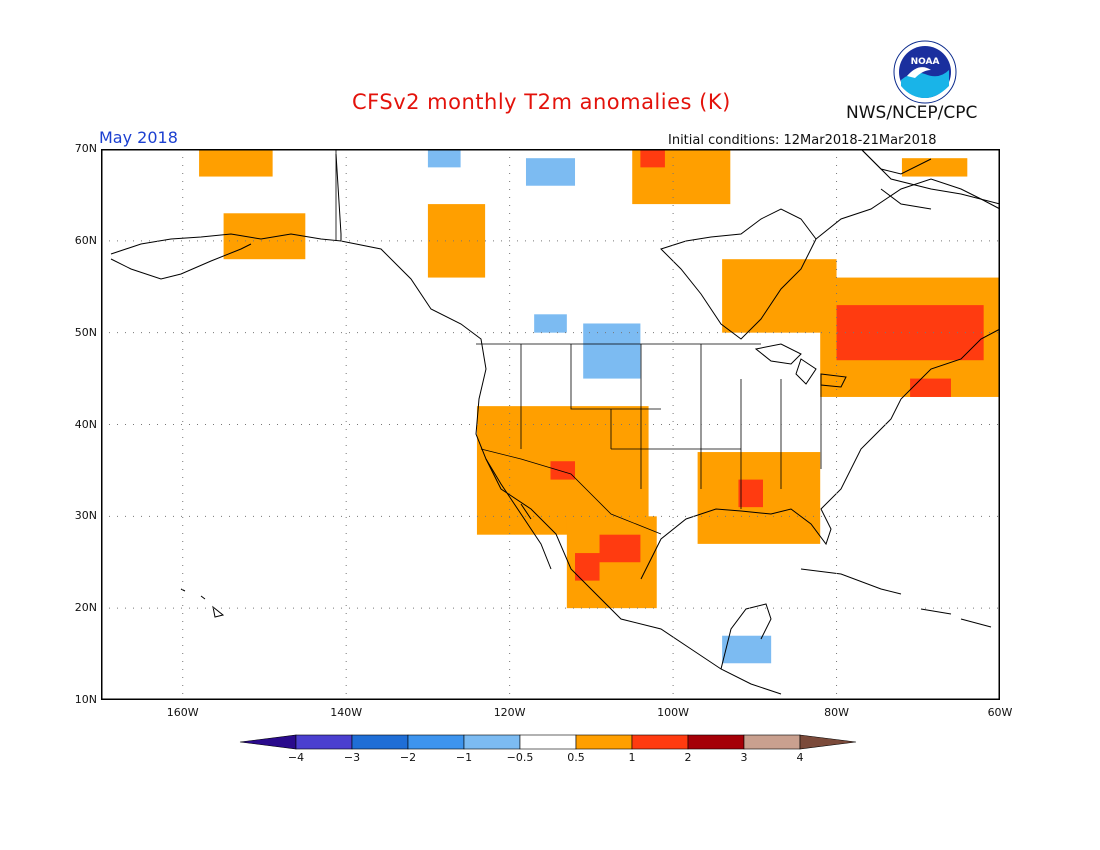 The height and width of the screenshot is (850, 1100). What do you see at coordinates (912, 113) in the screenshot?
I see `agency-label: NWS/NCEP/CPC` at bounding box center [912, 113].